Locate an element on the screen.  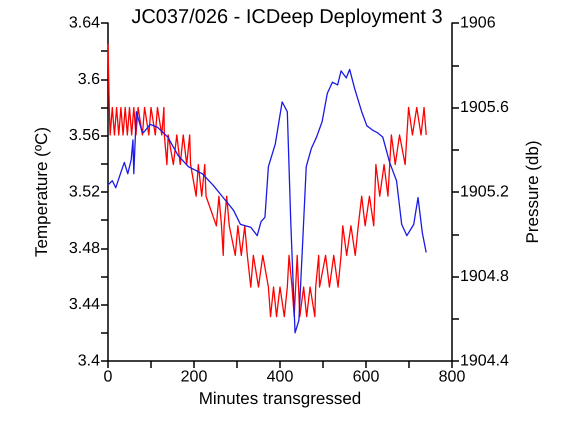
y-tick-label: 3.64 is located at coordinates (84, 23).